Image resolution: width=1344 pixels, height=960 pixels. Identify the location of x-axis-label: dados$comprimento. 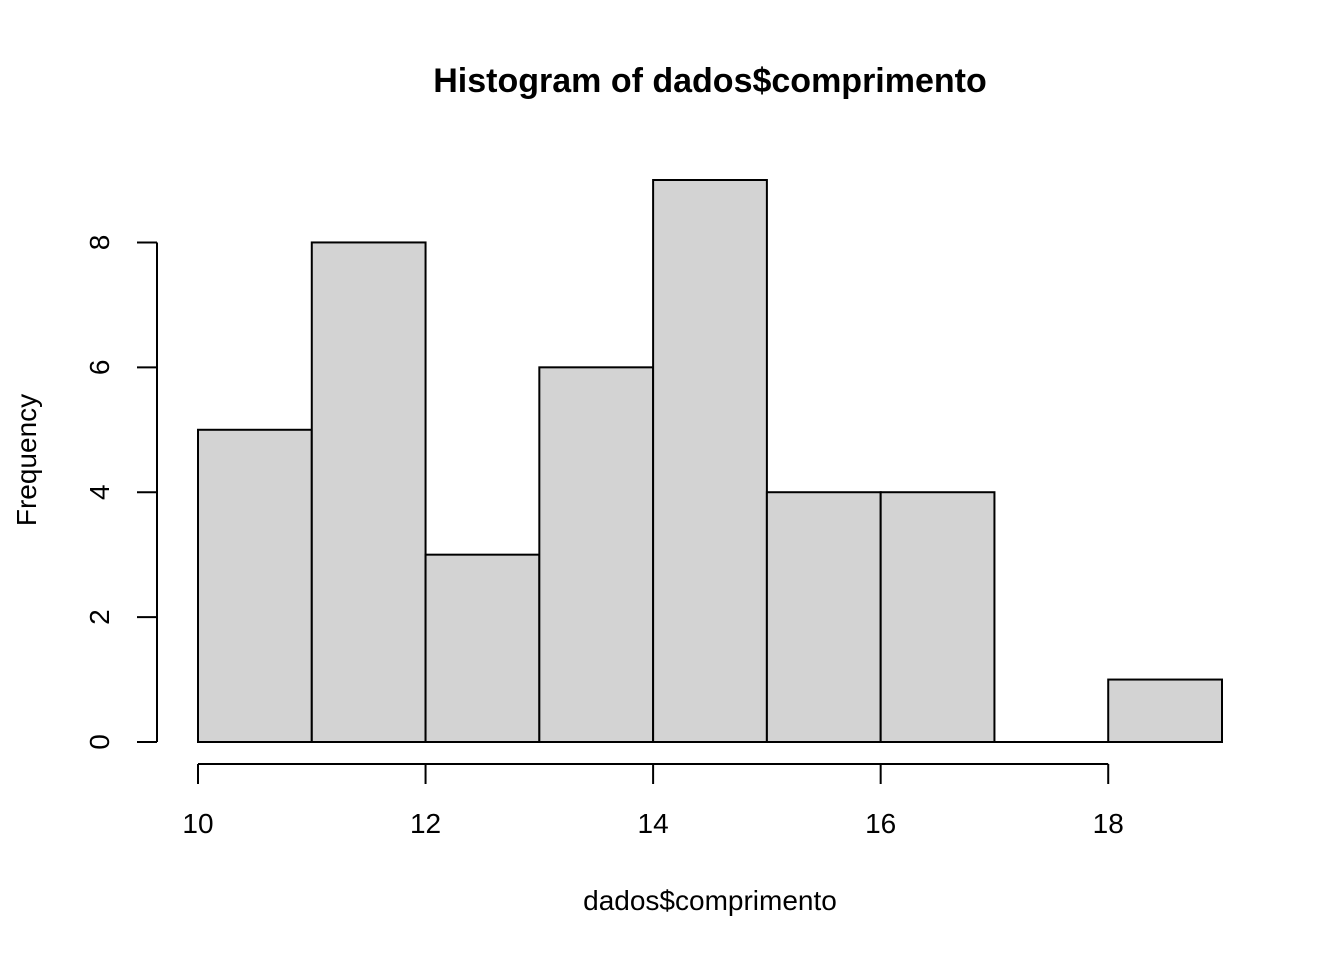
(710, 900).